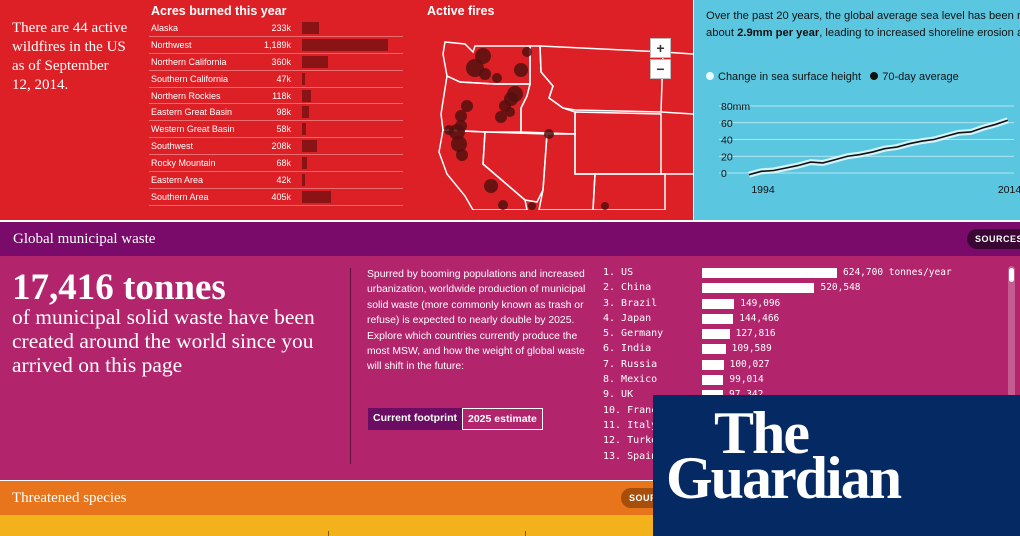  What do you see at coordinates (485, 103) in the screenshot?
I see `oregon-state` at bounding box center [485, 103].